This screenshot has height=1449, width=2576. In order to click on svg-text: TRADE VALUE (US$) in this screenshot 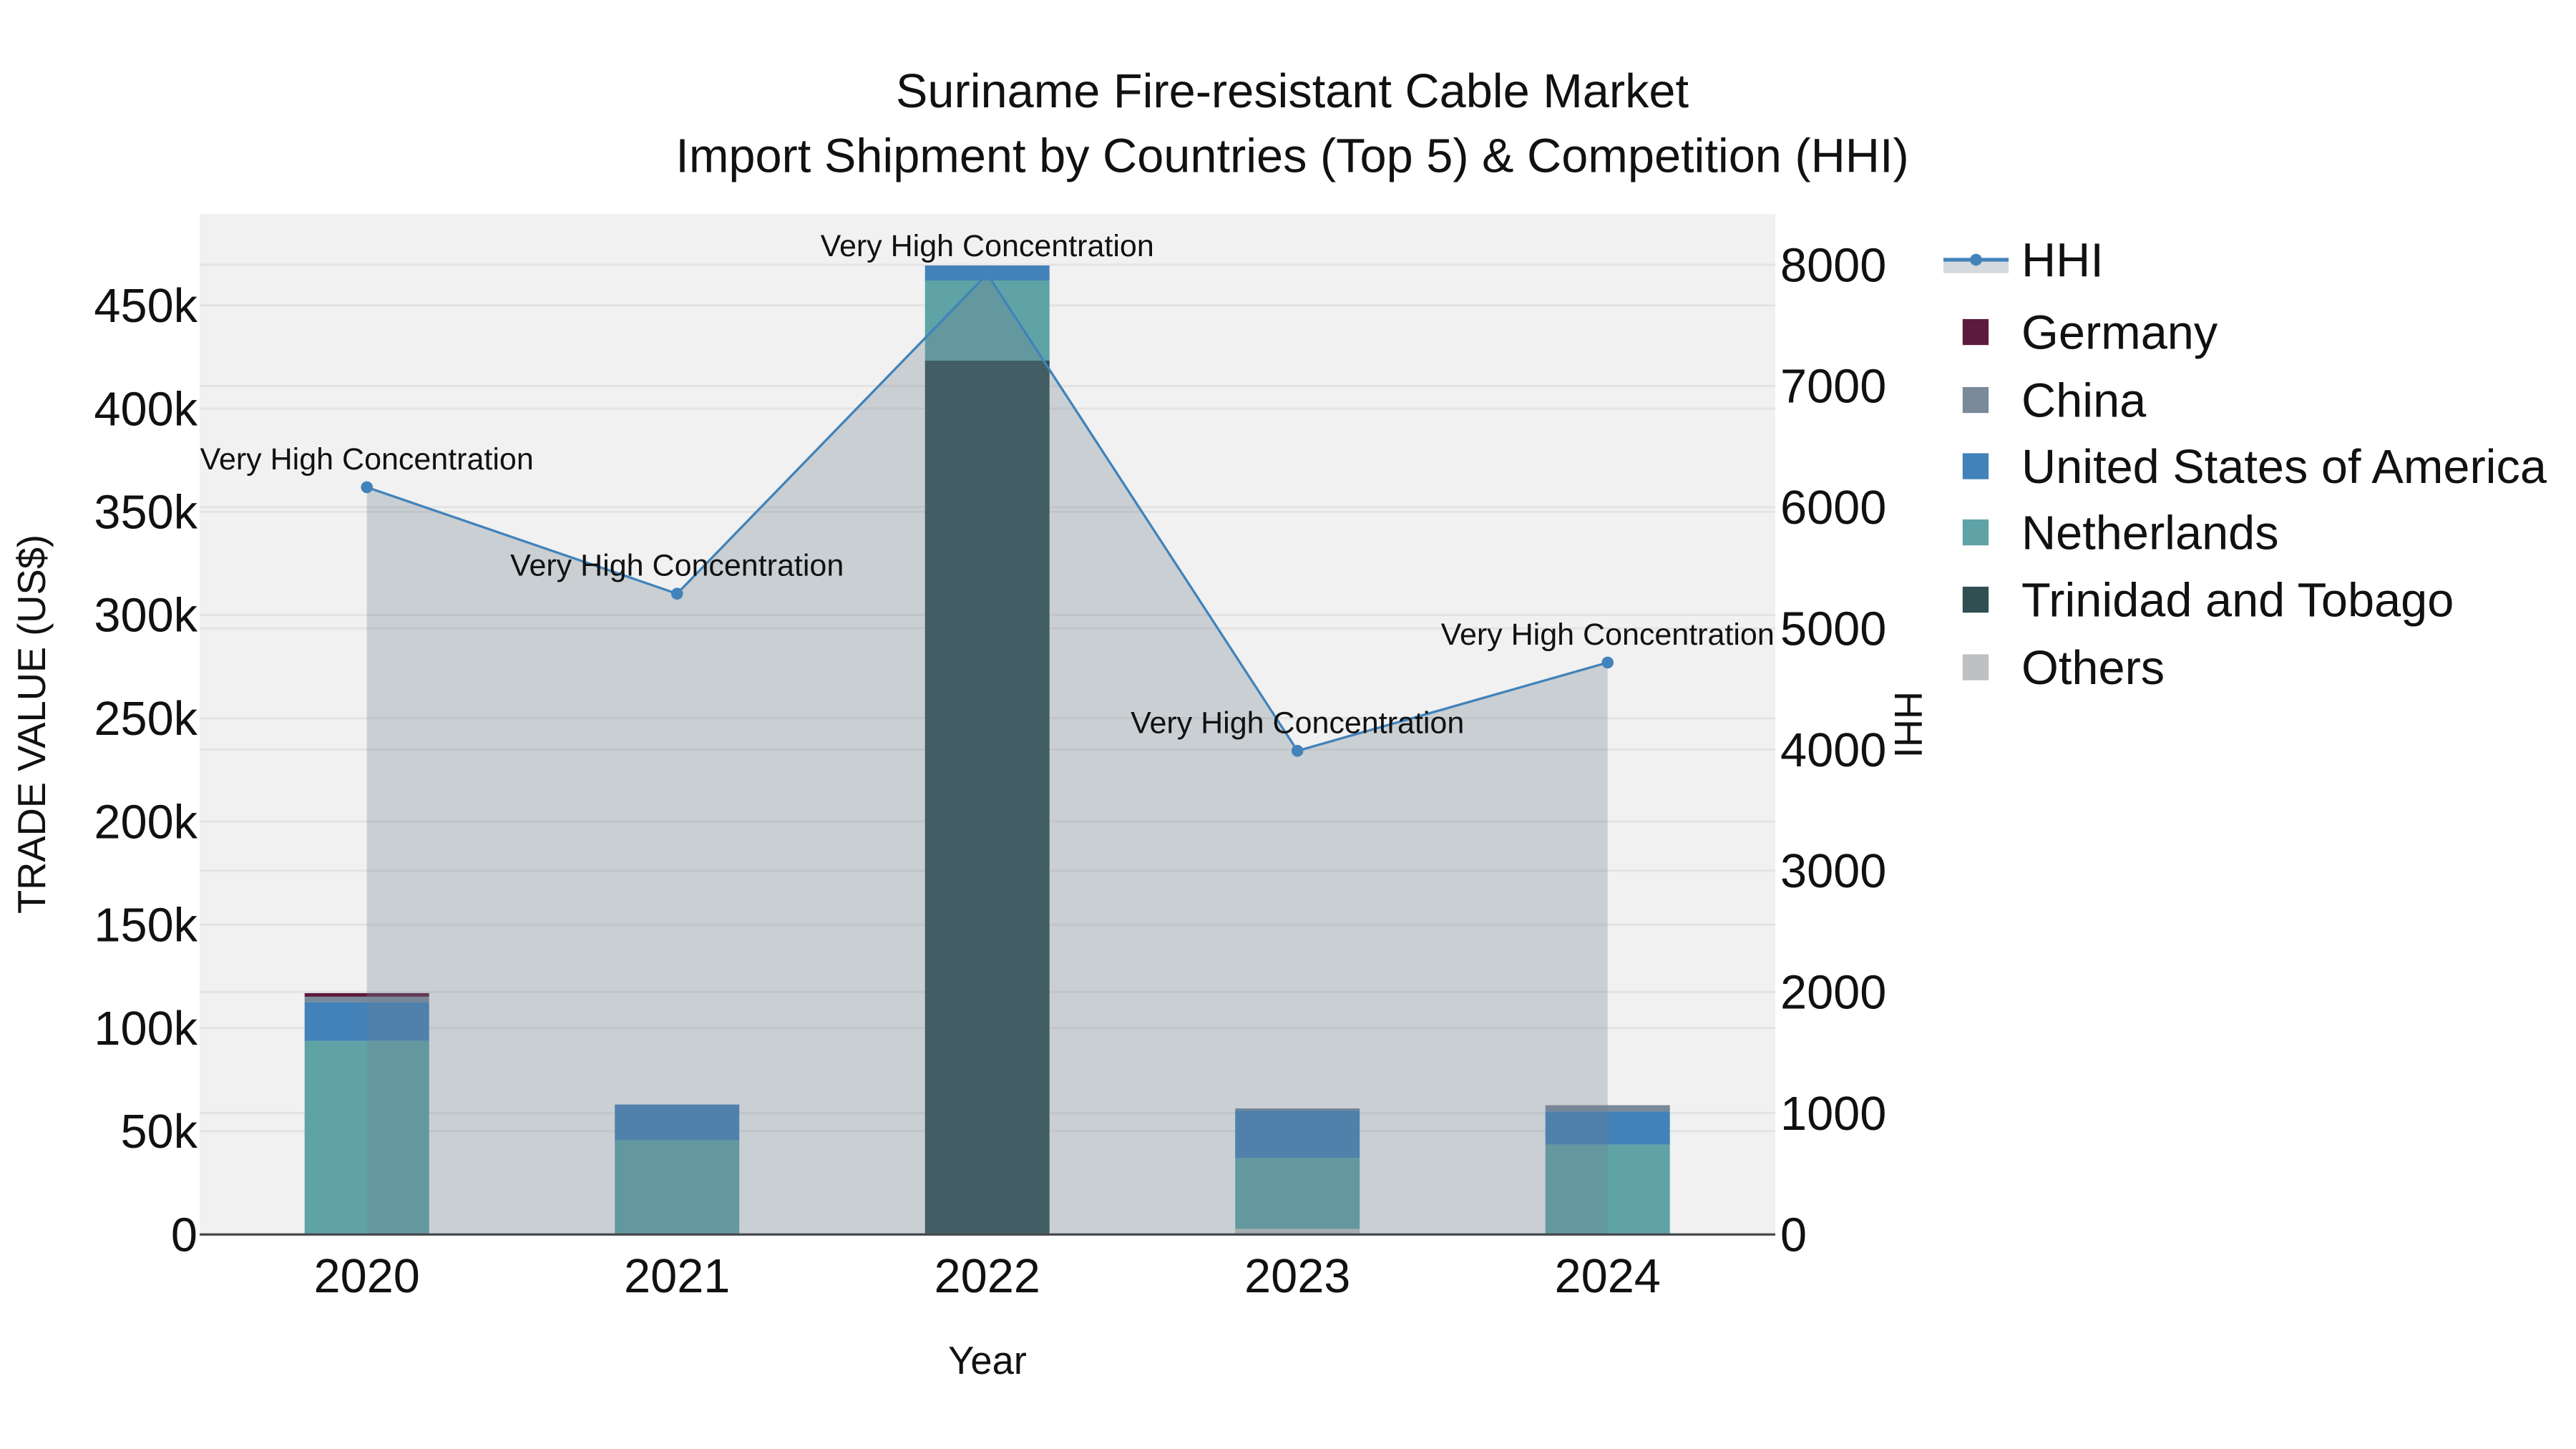, I will do `click(32, 724)`.